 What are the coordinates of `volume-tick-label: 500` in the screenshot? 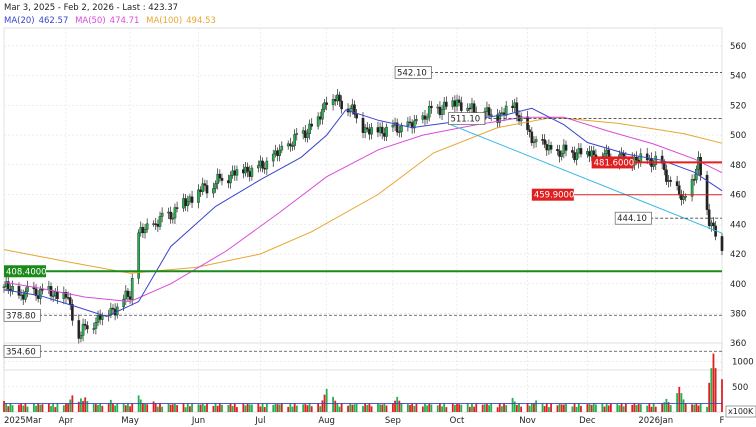 It's located at (740, 388).